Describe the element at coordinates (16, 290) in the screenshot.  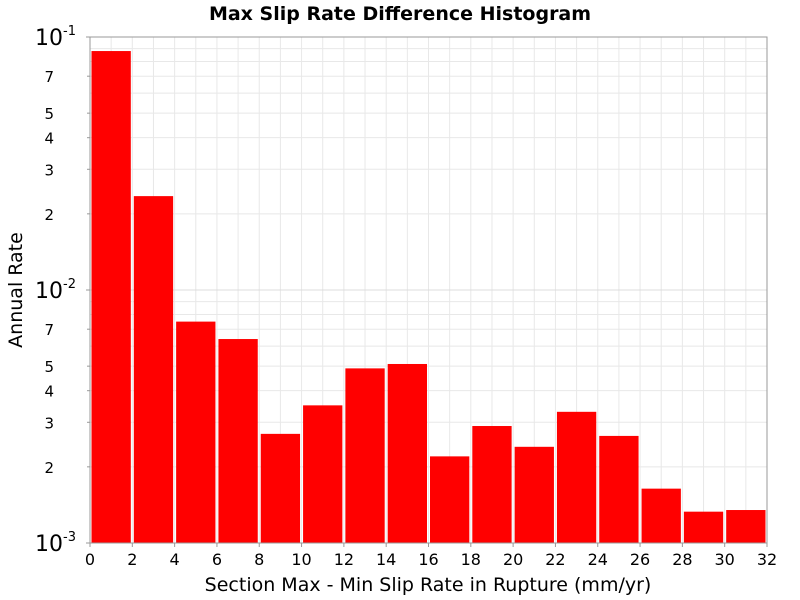
I see `y-axis-label: Annual Rate` at that location.